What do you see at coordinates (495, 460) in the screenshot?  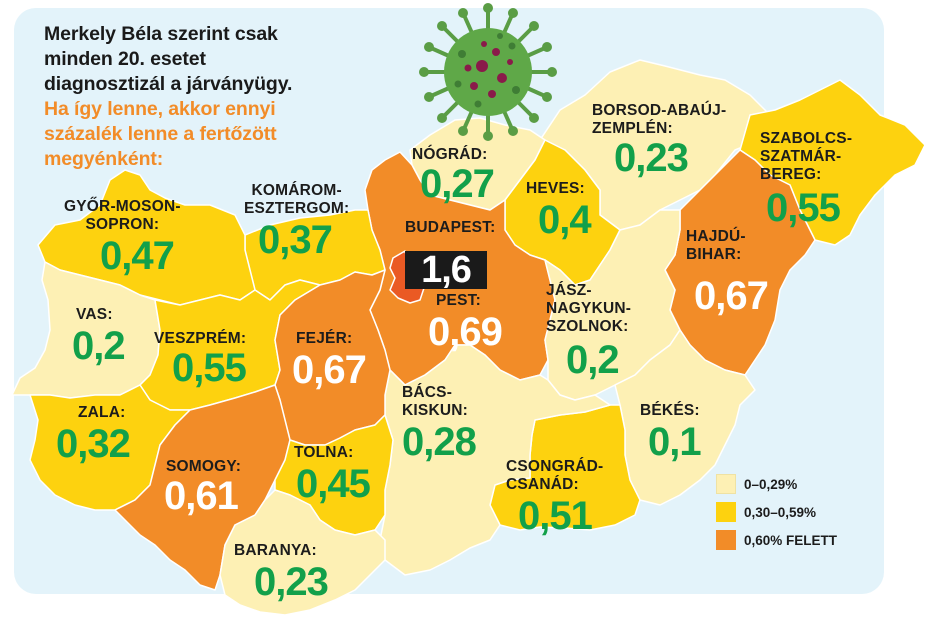 I see `county-bacs-kiskun` at bounding box center [495, 460].